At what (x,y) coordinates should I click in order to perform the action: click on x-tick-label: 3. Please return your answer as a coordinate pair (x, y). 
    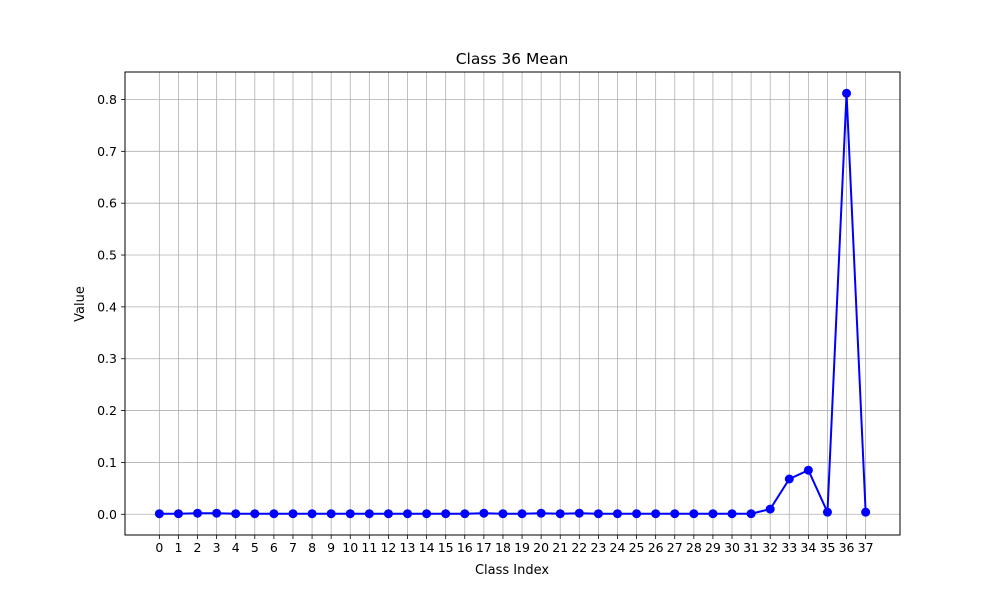
    Looking at the image, I should click on (217, 547).